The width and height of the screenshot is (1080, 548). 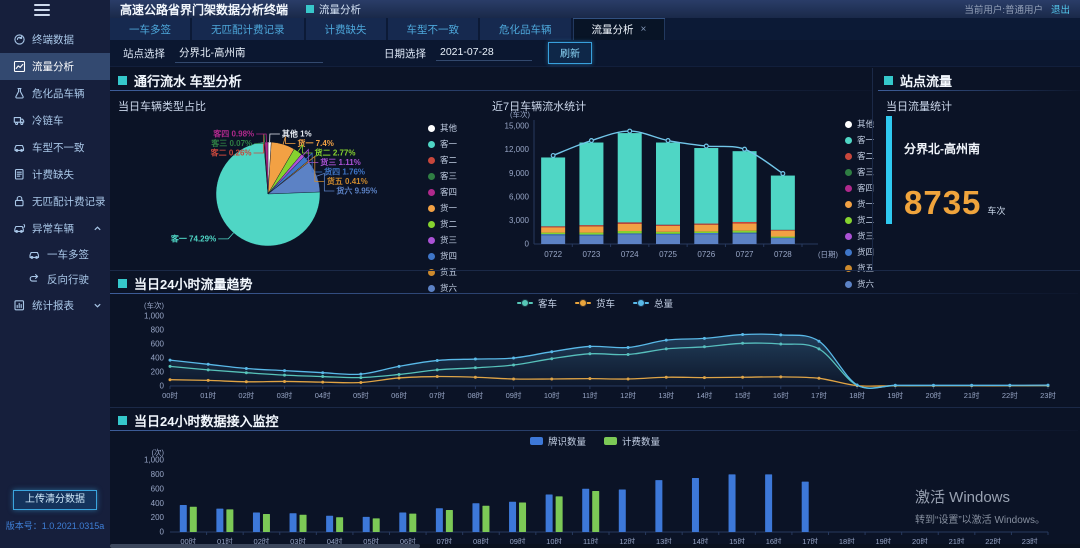 What do you see at coordinates (150, 29) in the screenshot?
I see `tab-multi-tag: 一车多签` at bounding box center [150, 29].